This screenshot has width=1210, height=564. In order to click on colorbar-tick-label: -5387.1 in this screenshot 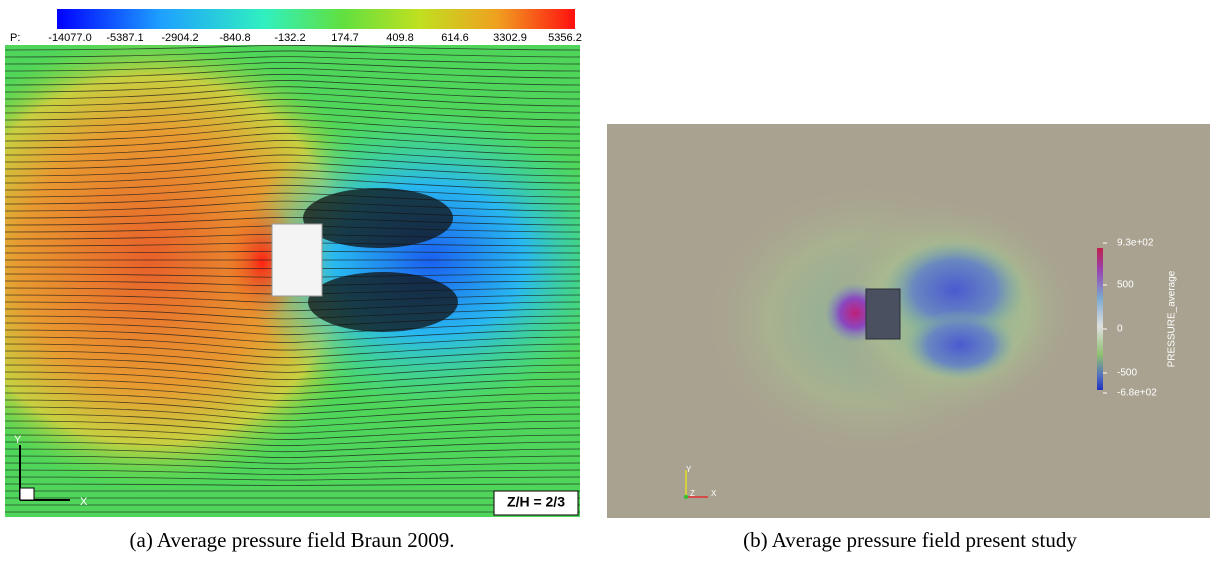, I will do `click(124, 38)`.